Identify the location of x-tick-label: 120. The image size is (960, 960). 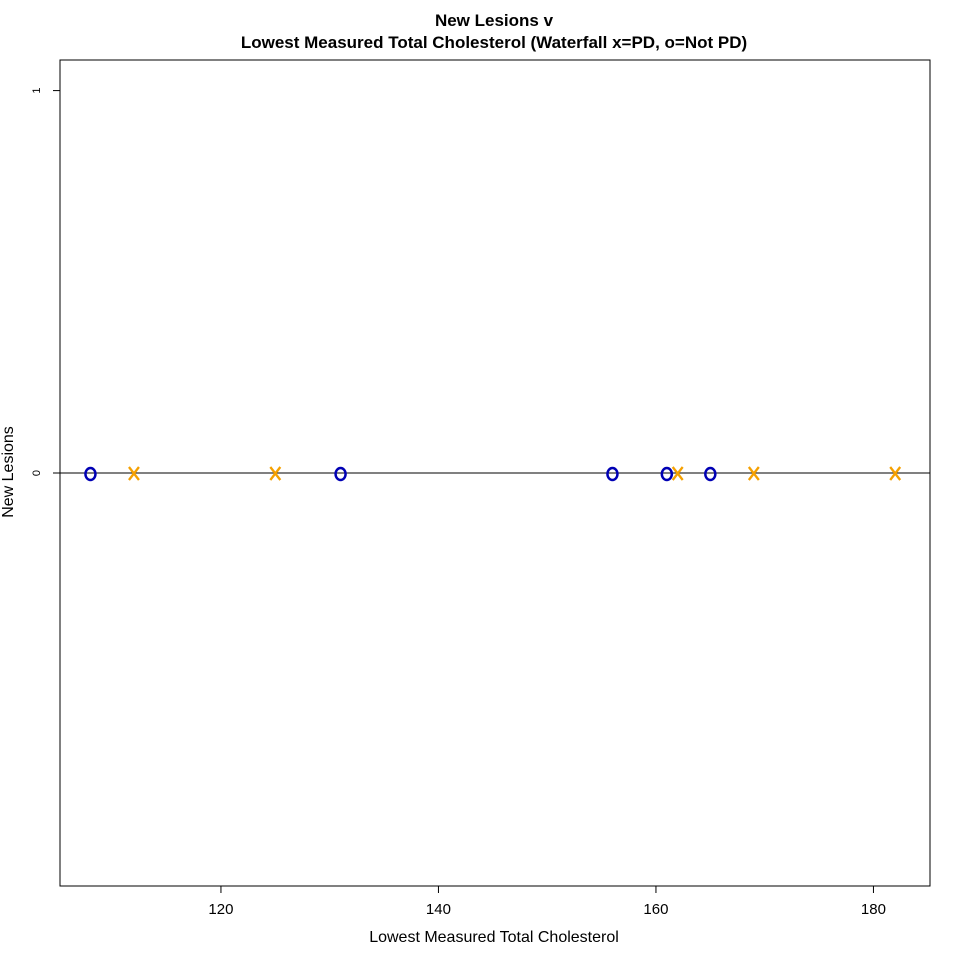
(220, 909).